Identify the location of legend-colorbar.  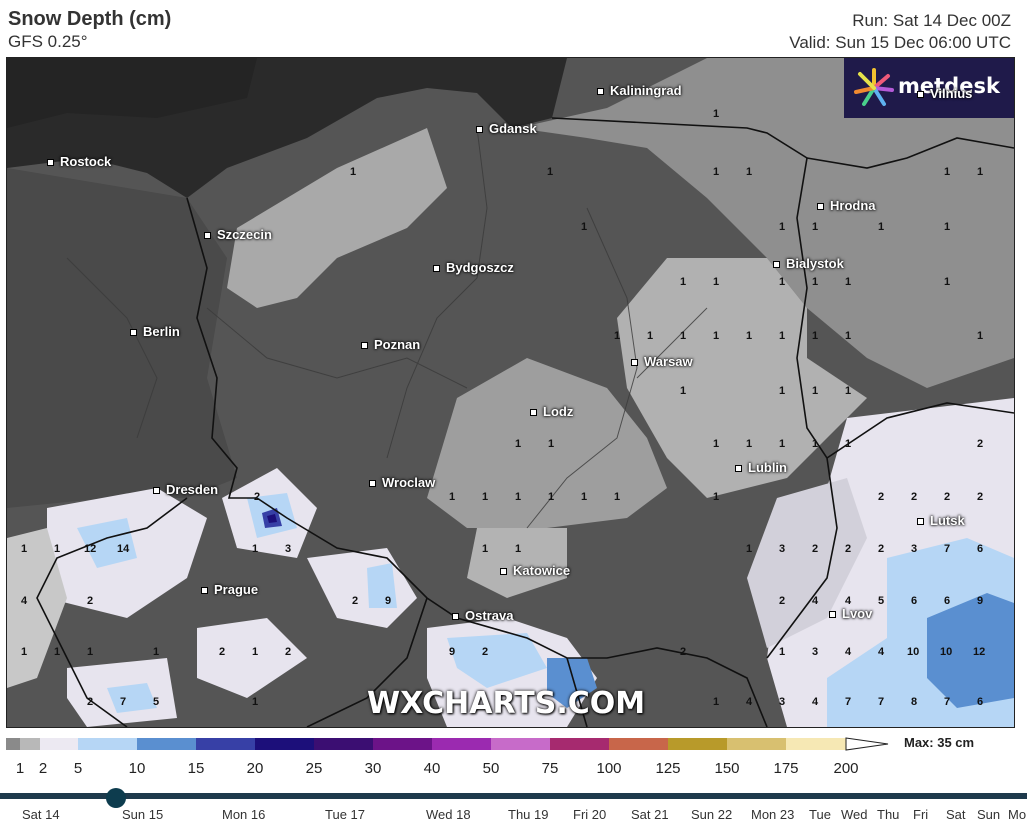
(447, 744).